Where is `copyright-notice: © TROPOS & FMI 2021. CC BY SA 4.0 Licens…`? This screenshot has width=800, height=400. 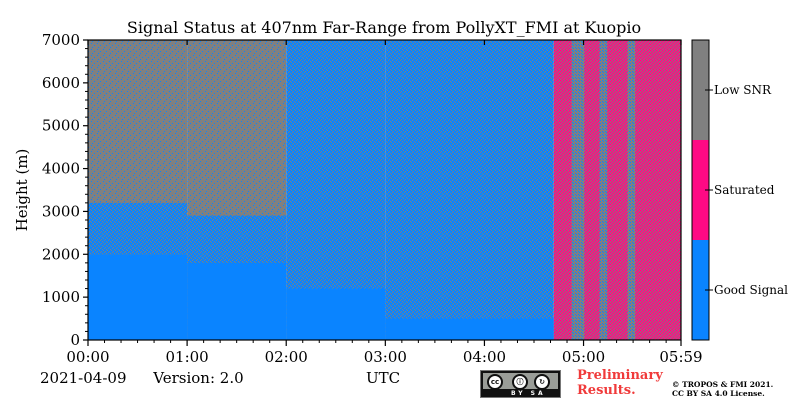
copyright-notice: © TROPOS & FMI 2021. CC BY SA 4.0 Licens… is located at coordinates (722, 389).